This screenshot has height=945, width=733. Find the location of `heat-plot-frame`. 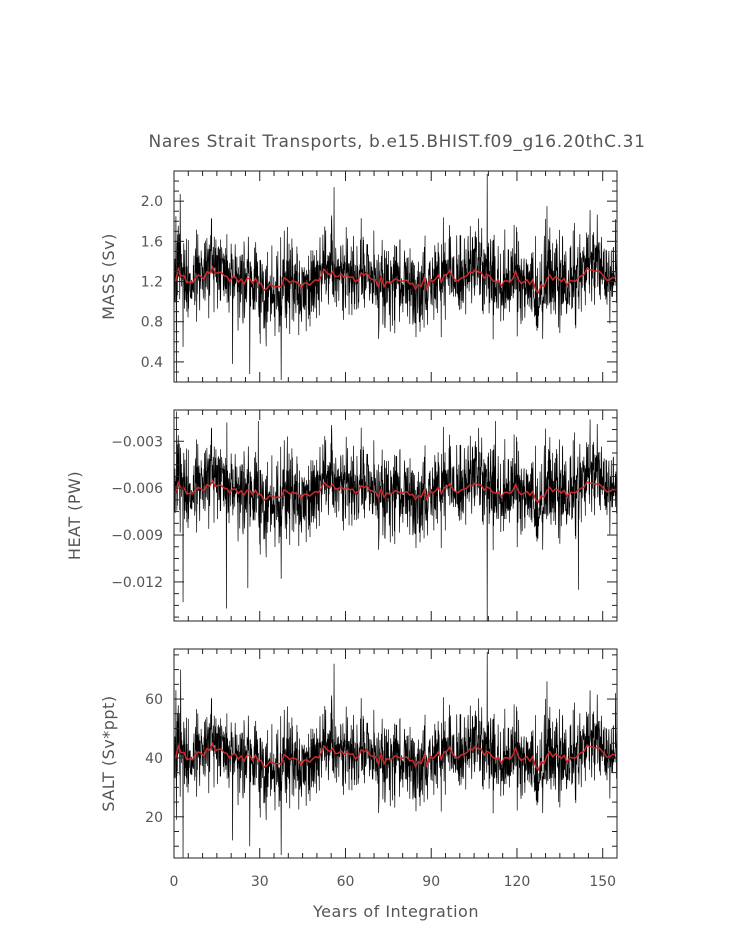

heat-plot-frame is located at coordinates (395, 515).